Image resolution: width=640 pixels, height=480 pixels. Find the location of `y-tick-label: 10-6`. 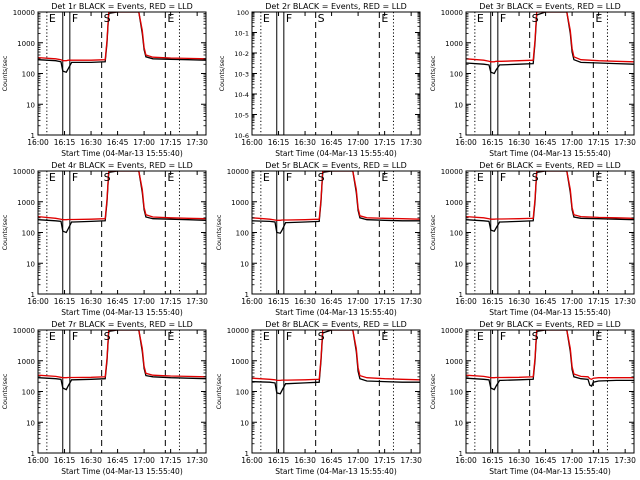

y-tick-label: 10-6 is located at coordinates (241, 136).